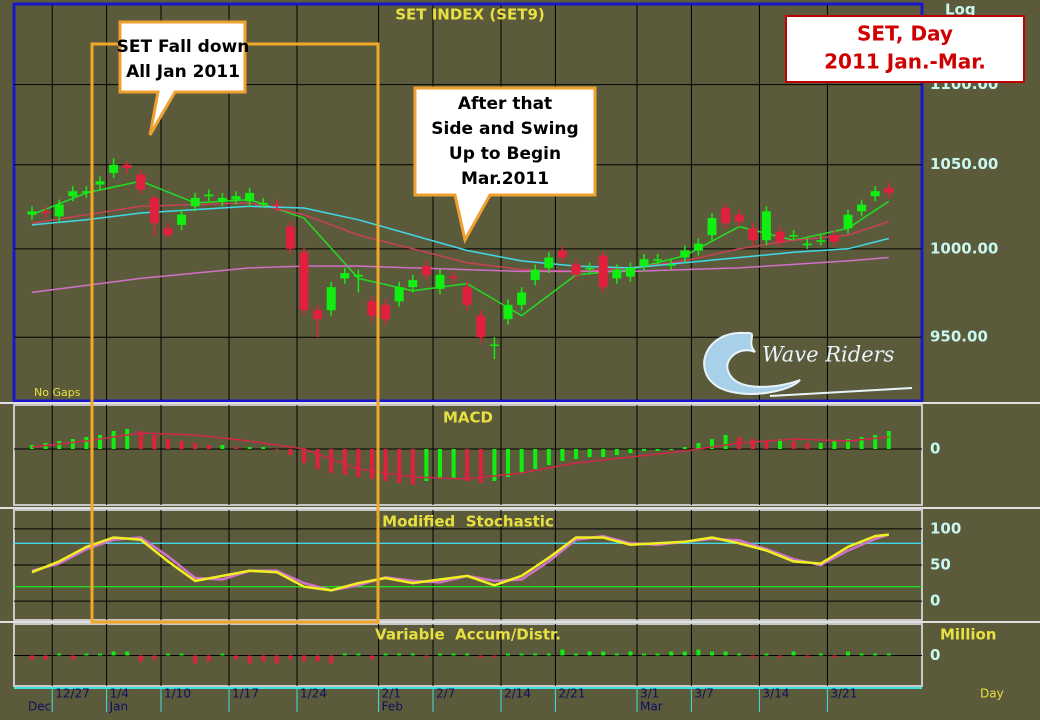  Describe the element at coordinates (468, 455) in the screenshot. I see `macd-frame` at that location.